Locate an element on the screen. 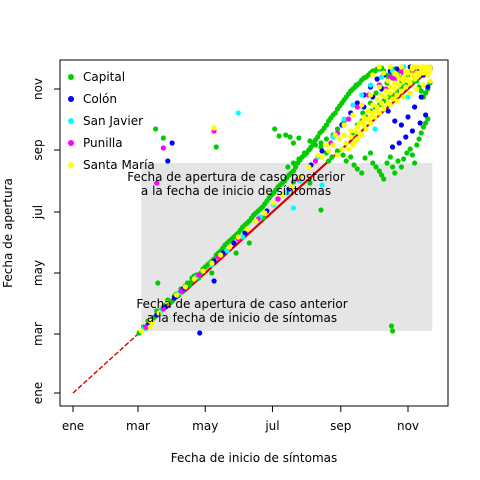  y-tick-label: mar is located at coordinates (38, 334).